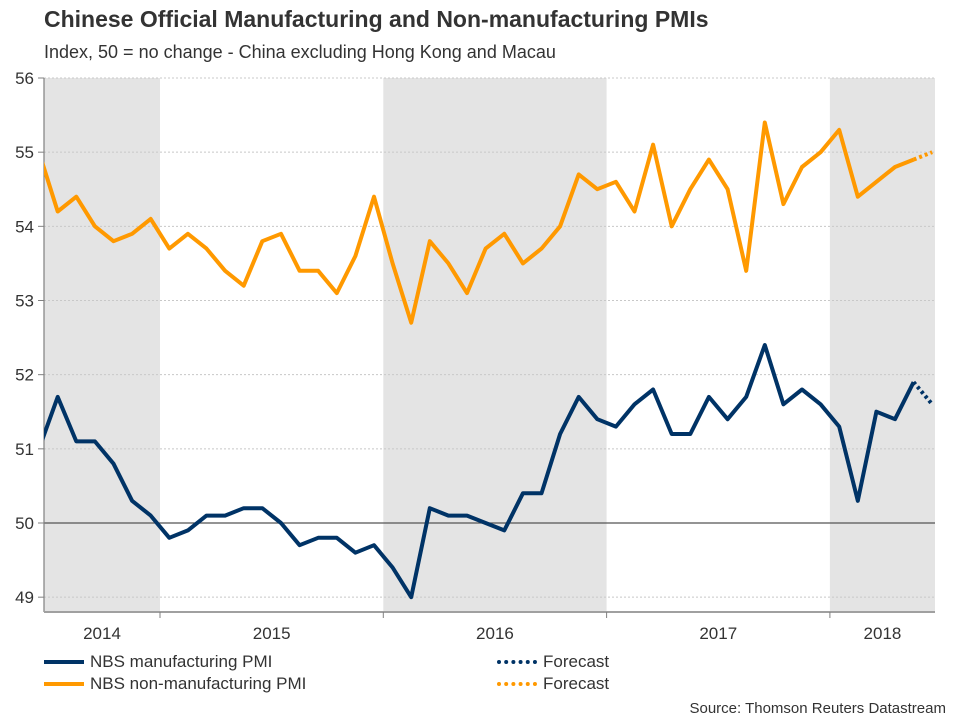 This screenshot has height=720, width=960. What do you see at coordinates (576, 683) in the screenshot?
I see `legend-label-forecast-non-manufacturing: Forecast` at bounding box center [576, 683].